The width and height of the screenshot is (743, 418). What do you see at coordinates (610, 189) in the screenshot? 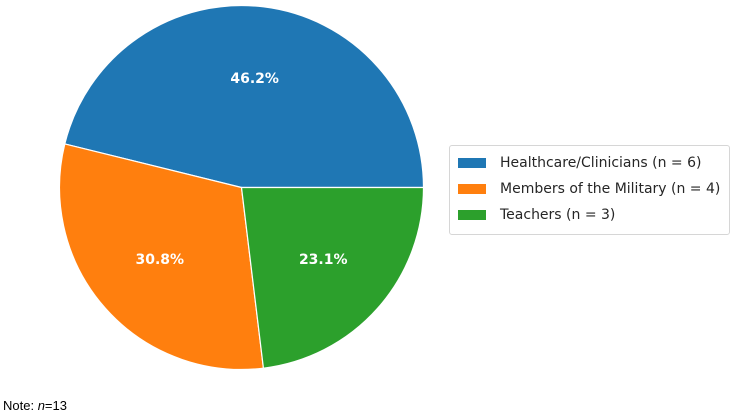
I see `legend-label: Members of the Military (n = 4)` at bounding box center [610, 189].